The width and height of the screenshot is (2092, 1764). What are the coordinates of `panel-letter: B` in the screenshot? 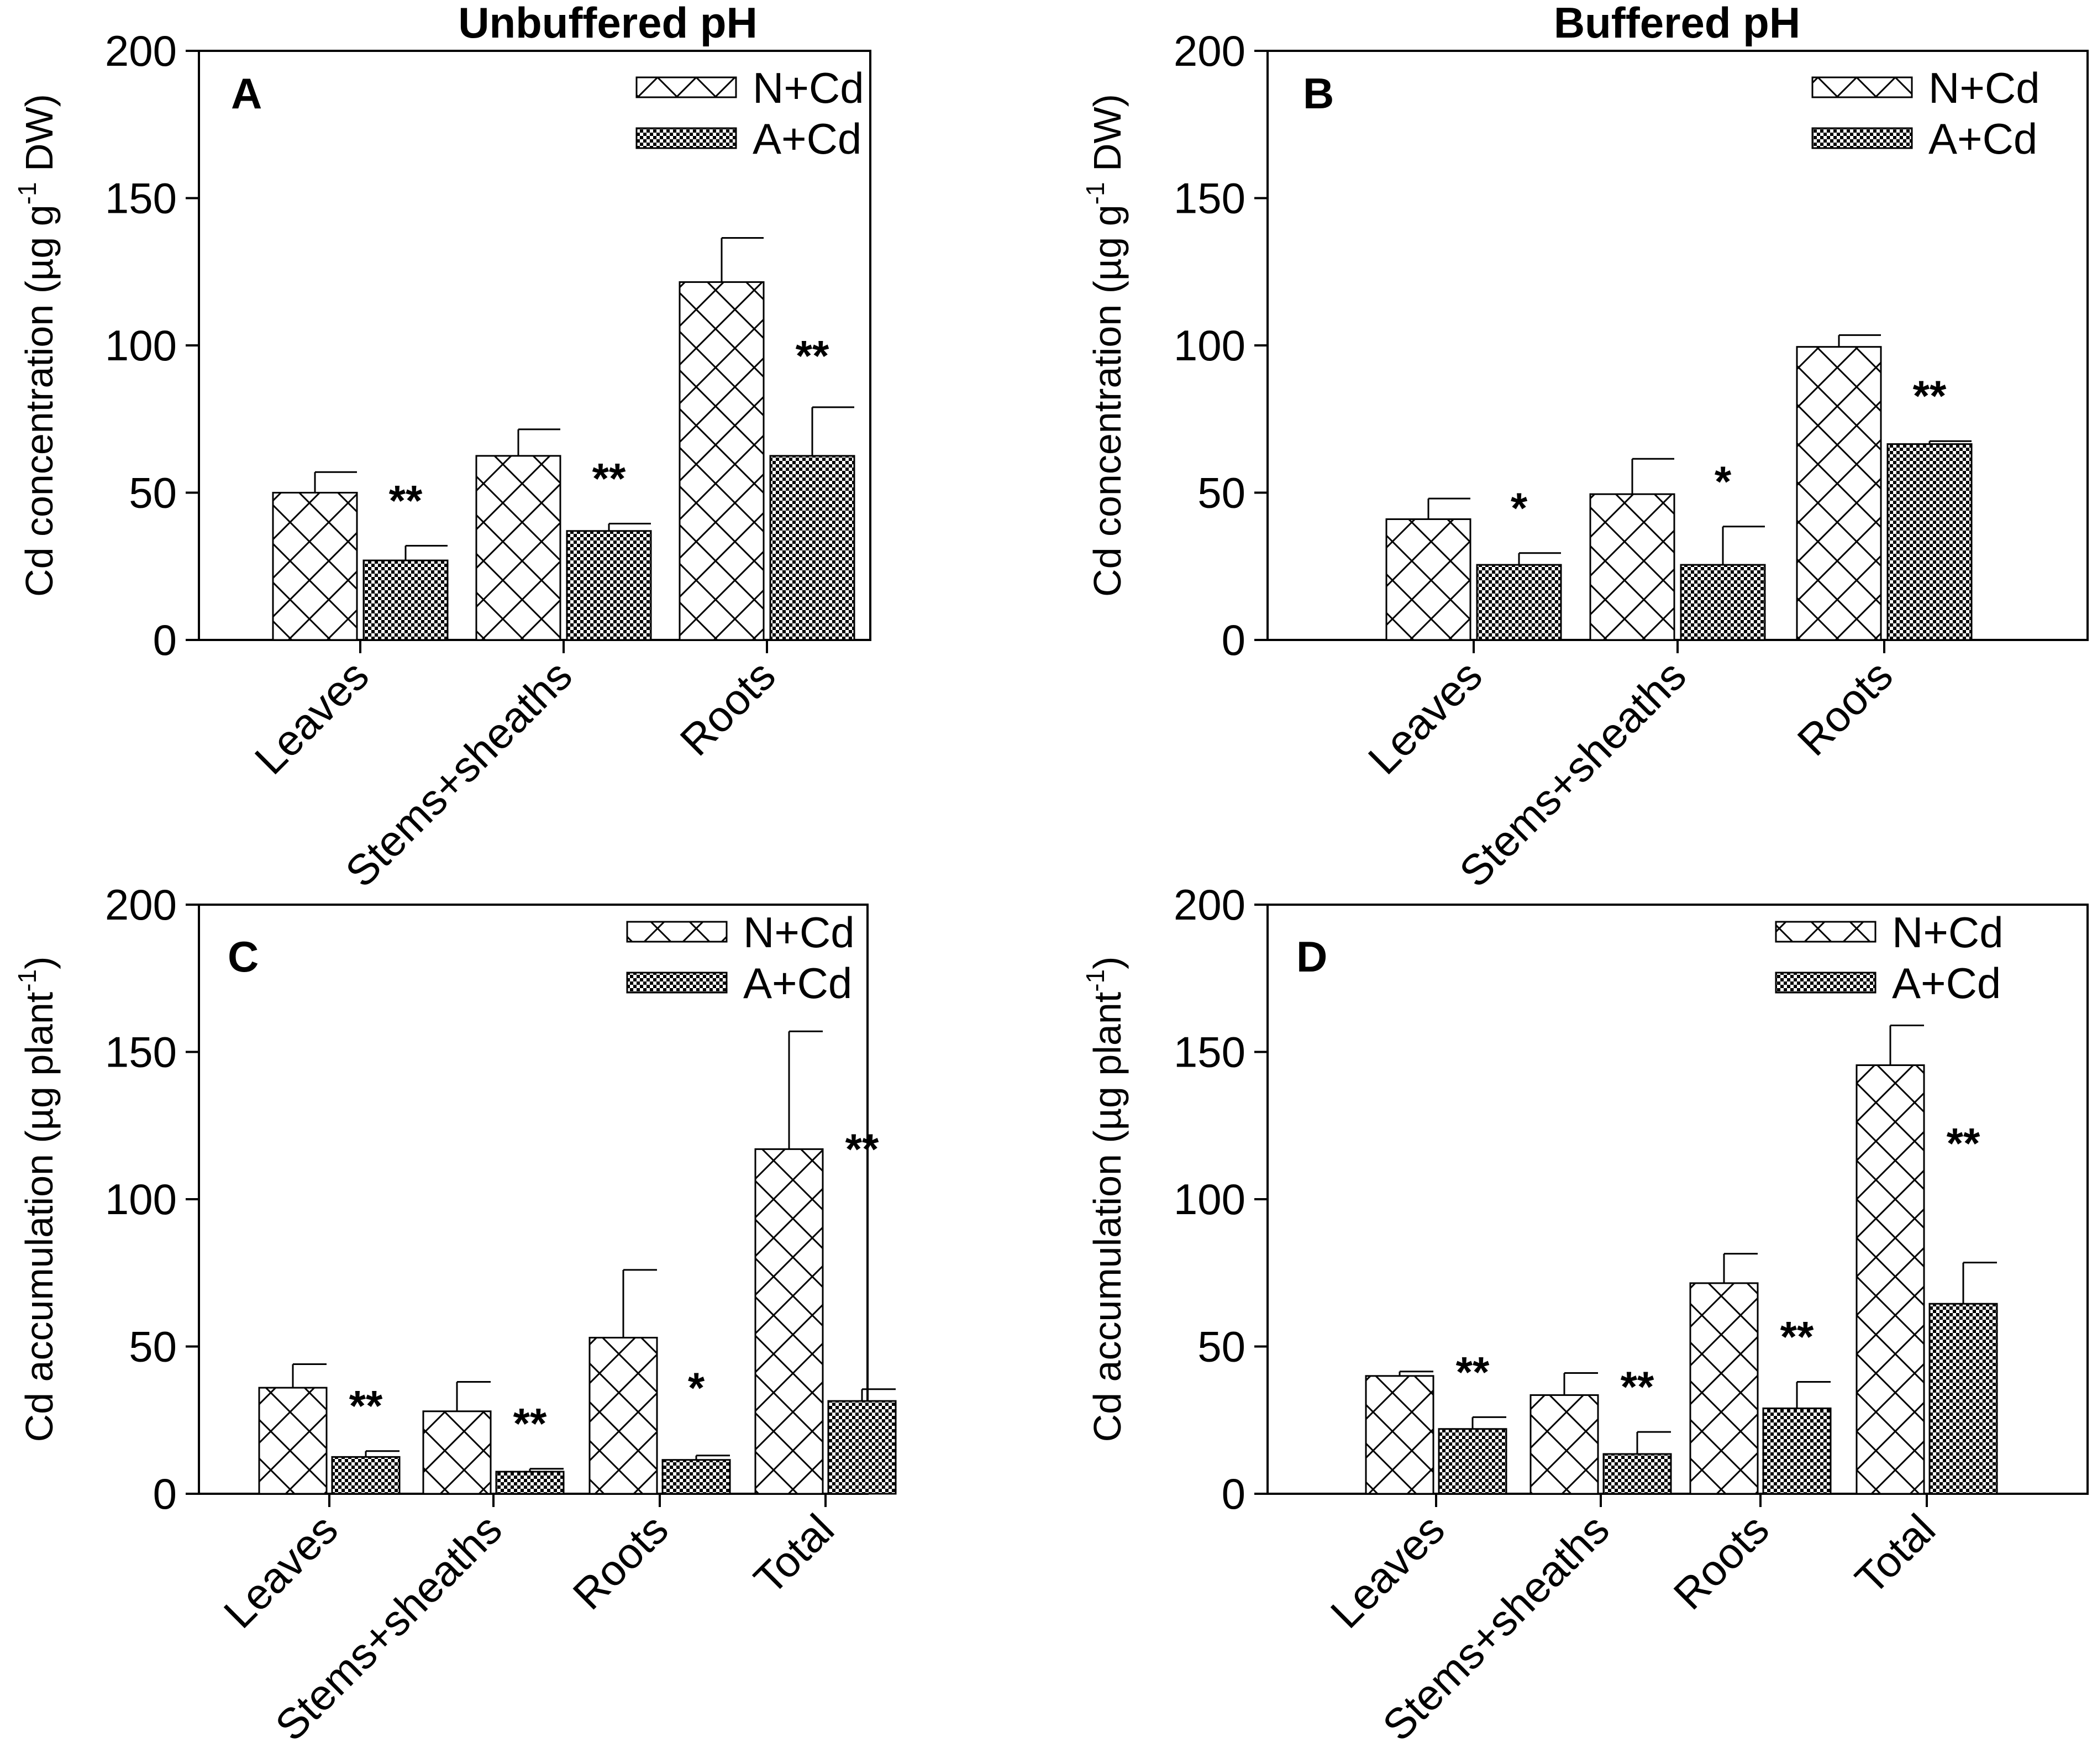 It's located at (1318, 94).